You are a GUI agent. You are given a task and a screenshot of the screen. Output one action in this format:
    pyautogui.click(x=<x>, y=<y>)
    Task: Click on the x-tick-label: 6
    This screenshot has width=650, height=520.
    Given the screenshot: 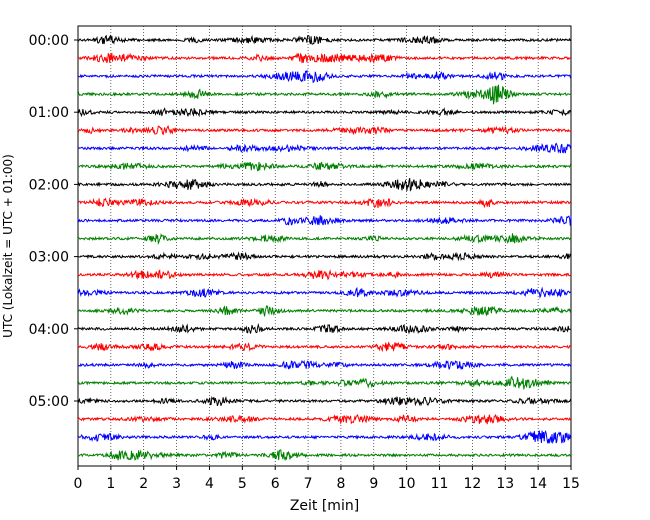 What is the action you would take?
    pyautogui.click(x=275, y=484)
    